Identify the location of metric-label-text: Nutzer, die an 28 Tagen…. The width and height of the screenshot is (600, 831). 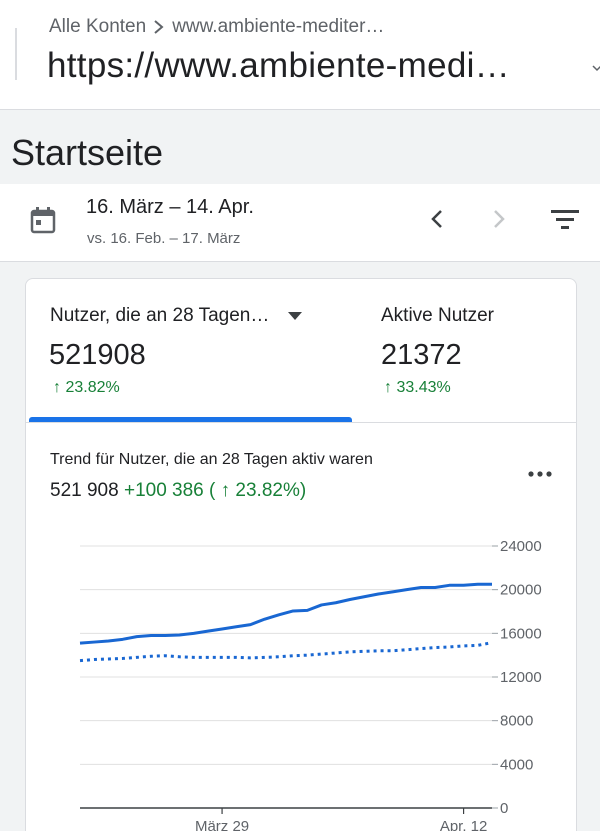
(160, 315).